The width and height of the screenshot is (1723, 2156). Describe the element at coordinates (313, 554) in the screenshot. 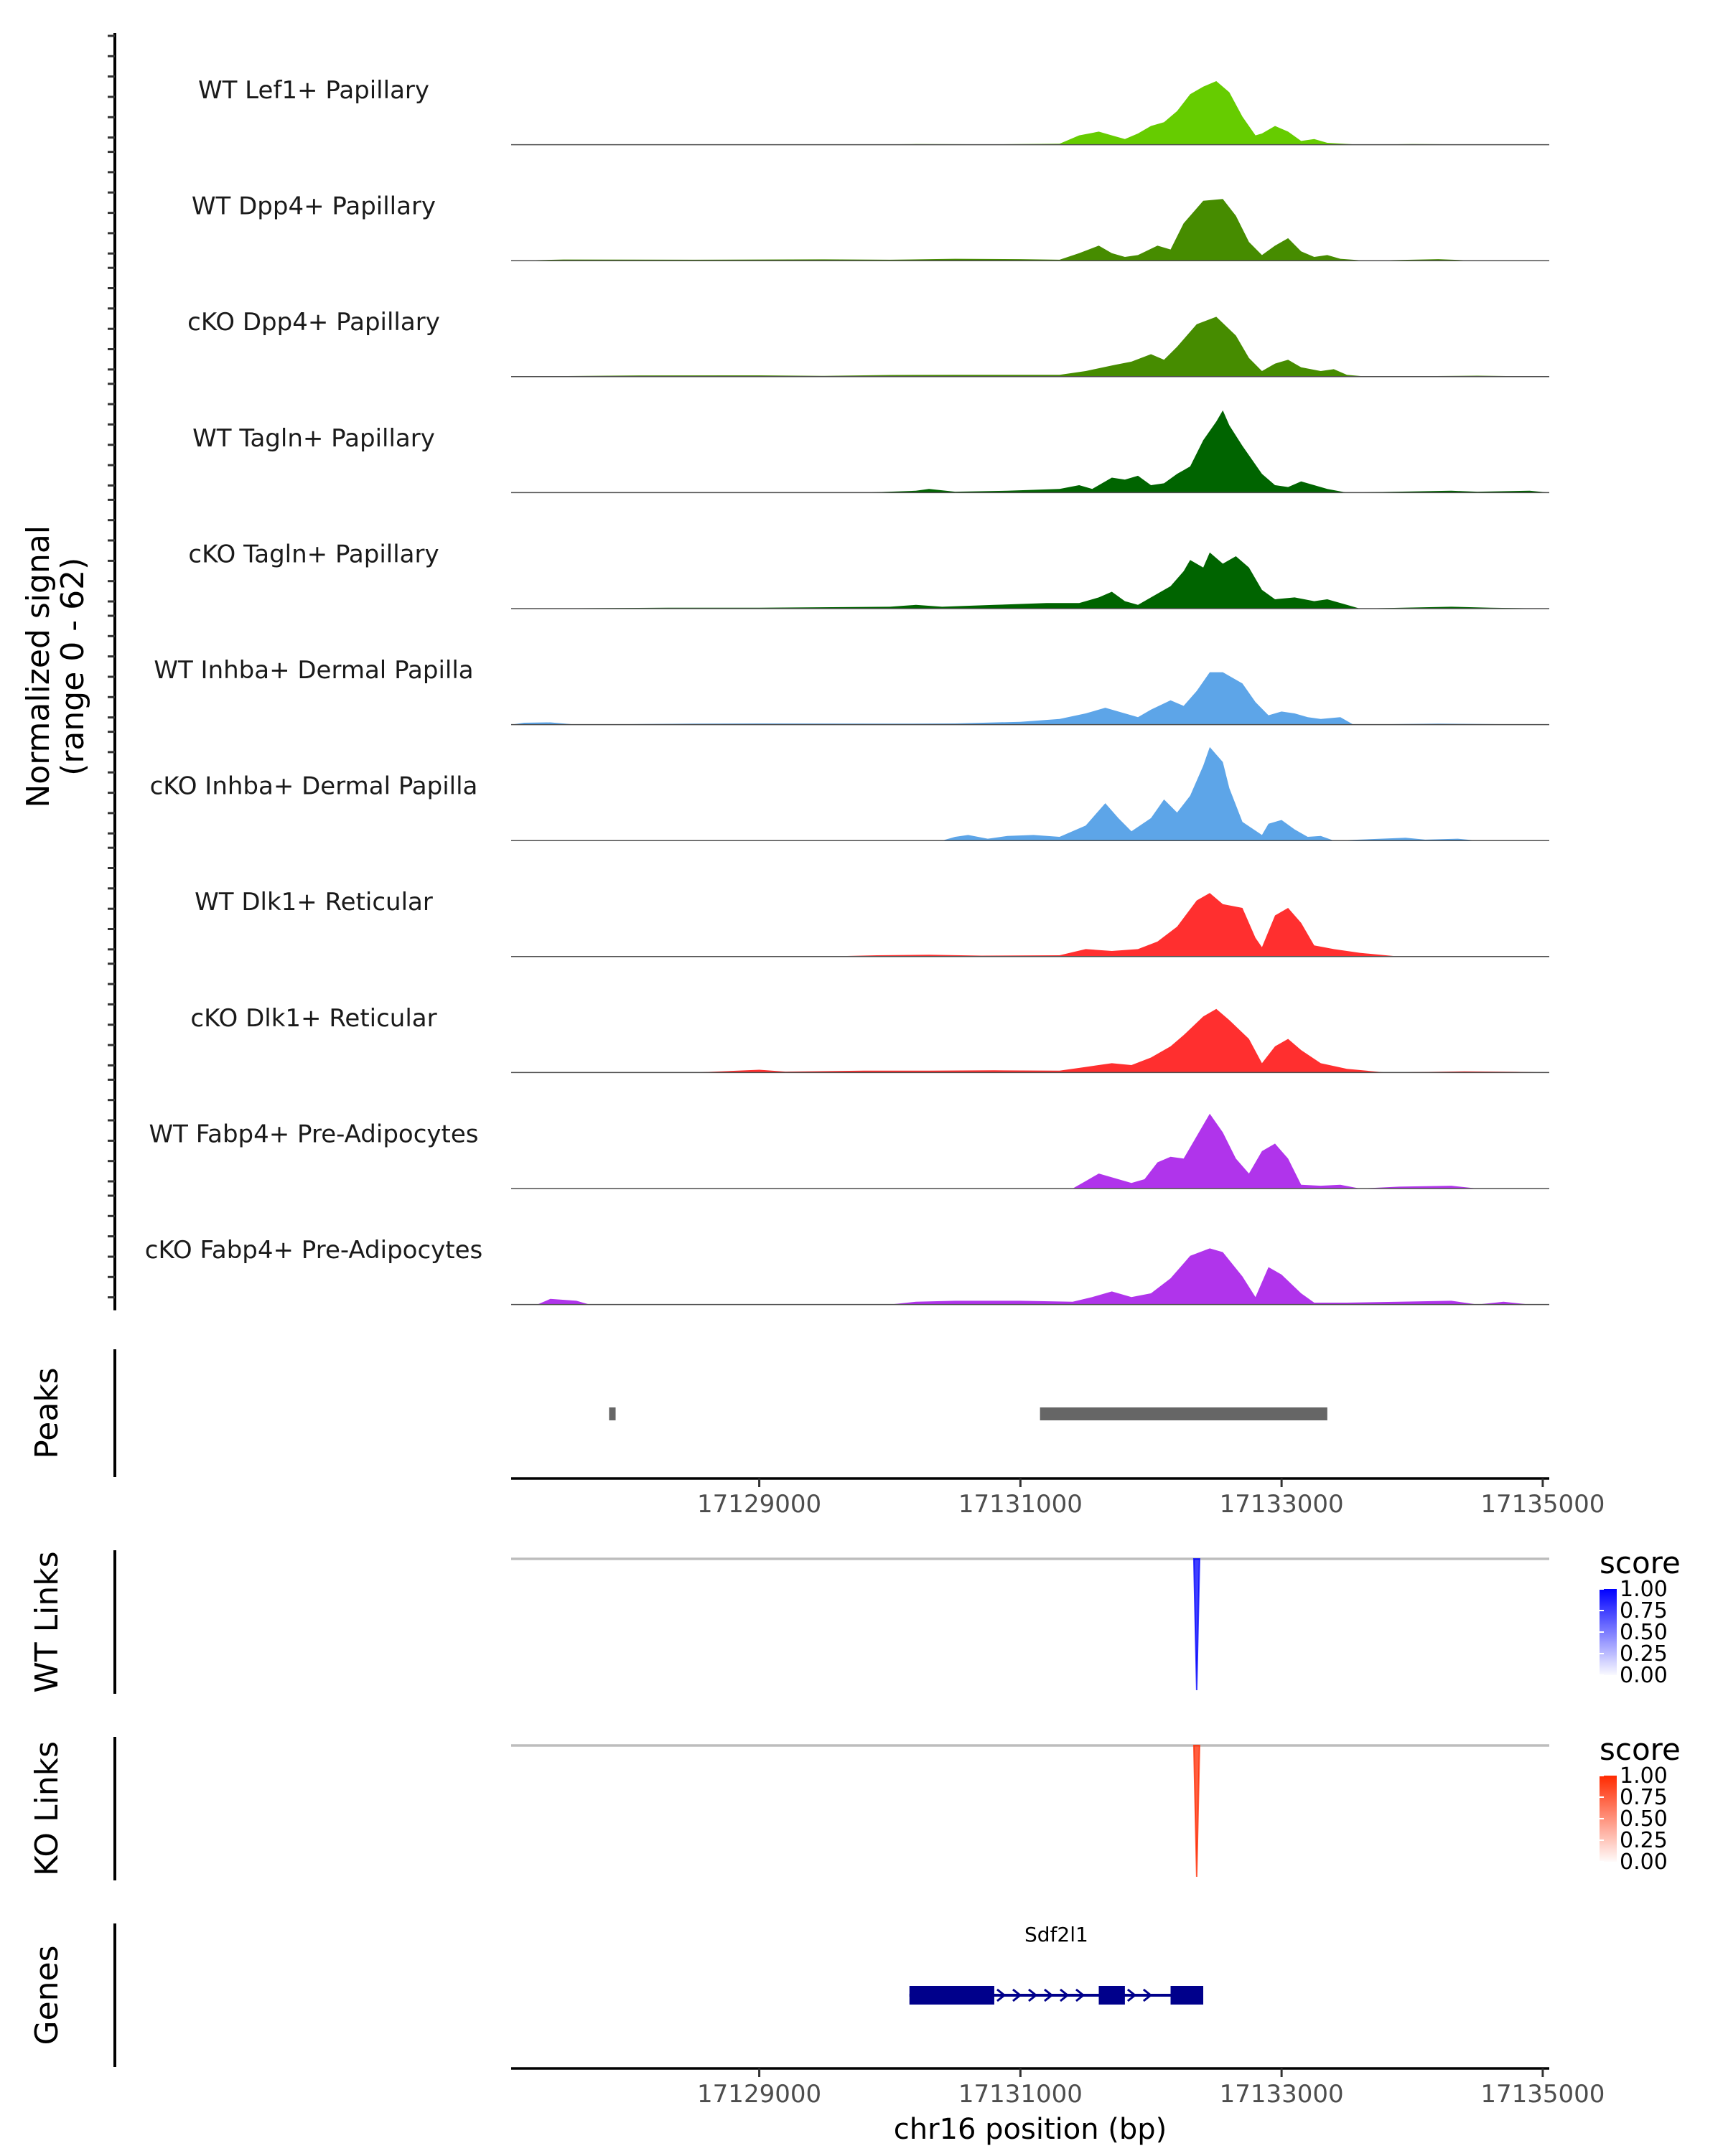

I see `track-label: cKO Tagln+ Papillary` at that location.